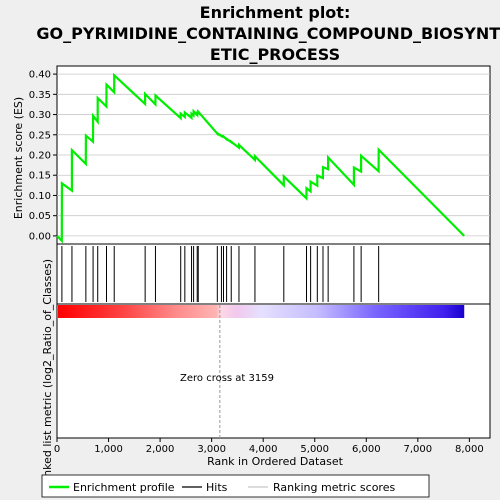  What do you see at coordinates (40, 95) in the screenshot?
I see `es-y-tick-label: 0.35` at bounding box center [40, 95].